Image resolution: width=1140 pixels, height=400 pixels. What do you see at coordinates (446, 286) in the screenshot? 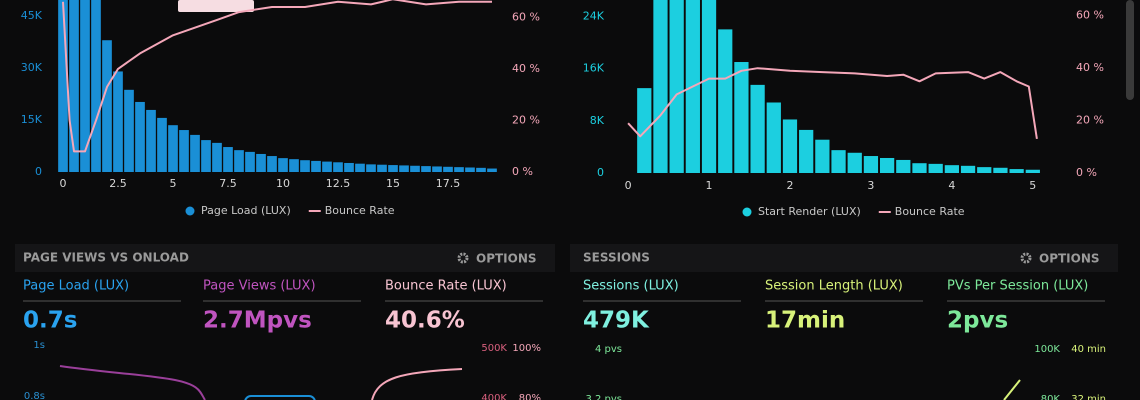
I see `metric-label: Bounce Rate (LUX)` at bounding box center [446, 286].